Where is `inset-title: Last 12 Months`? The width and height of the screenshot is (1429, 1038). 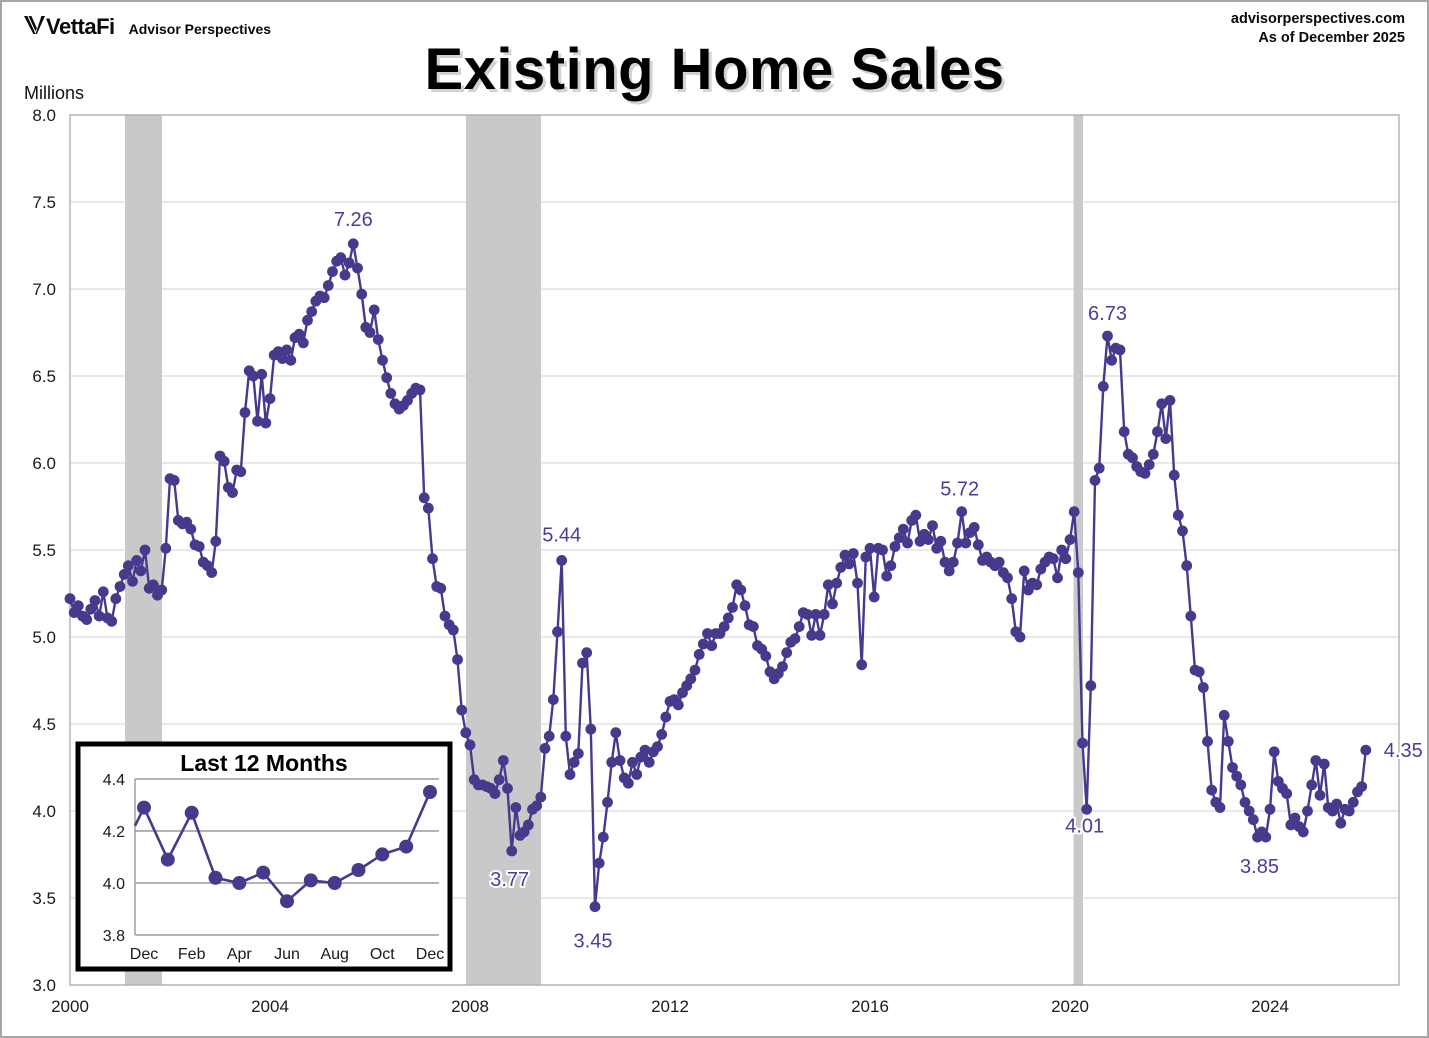 inset-title: Last 12 Months is located at coordinates (263, 763).